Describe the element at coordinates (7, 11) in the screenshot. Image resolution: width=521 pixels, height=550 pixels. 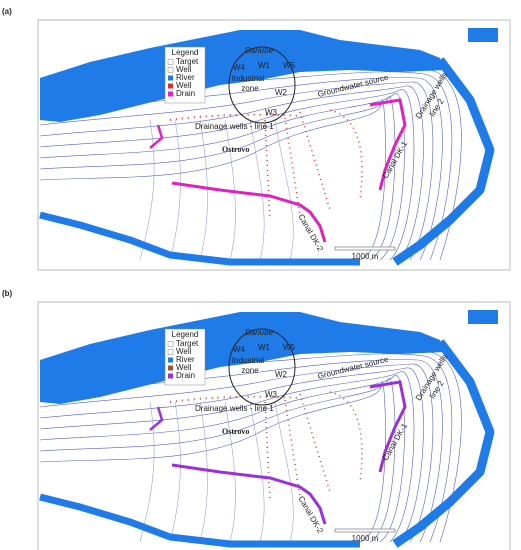
I see `panel-label: (a)` at that location.